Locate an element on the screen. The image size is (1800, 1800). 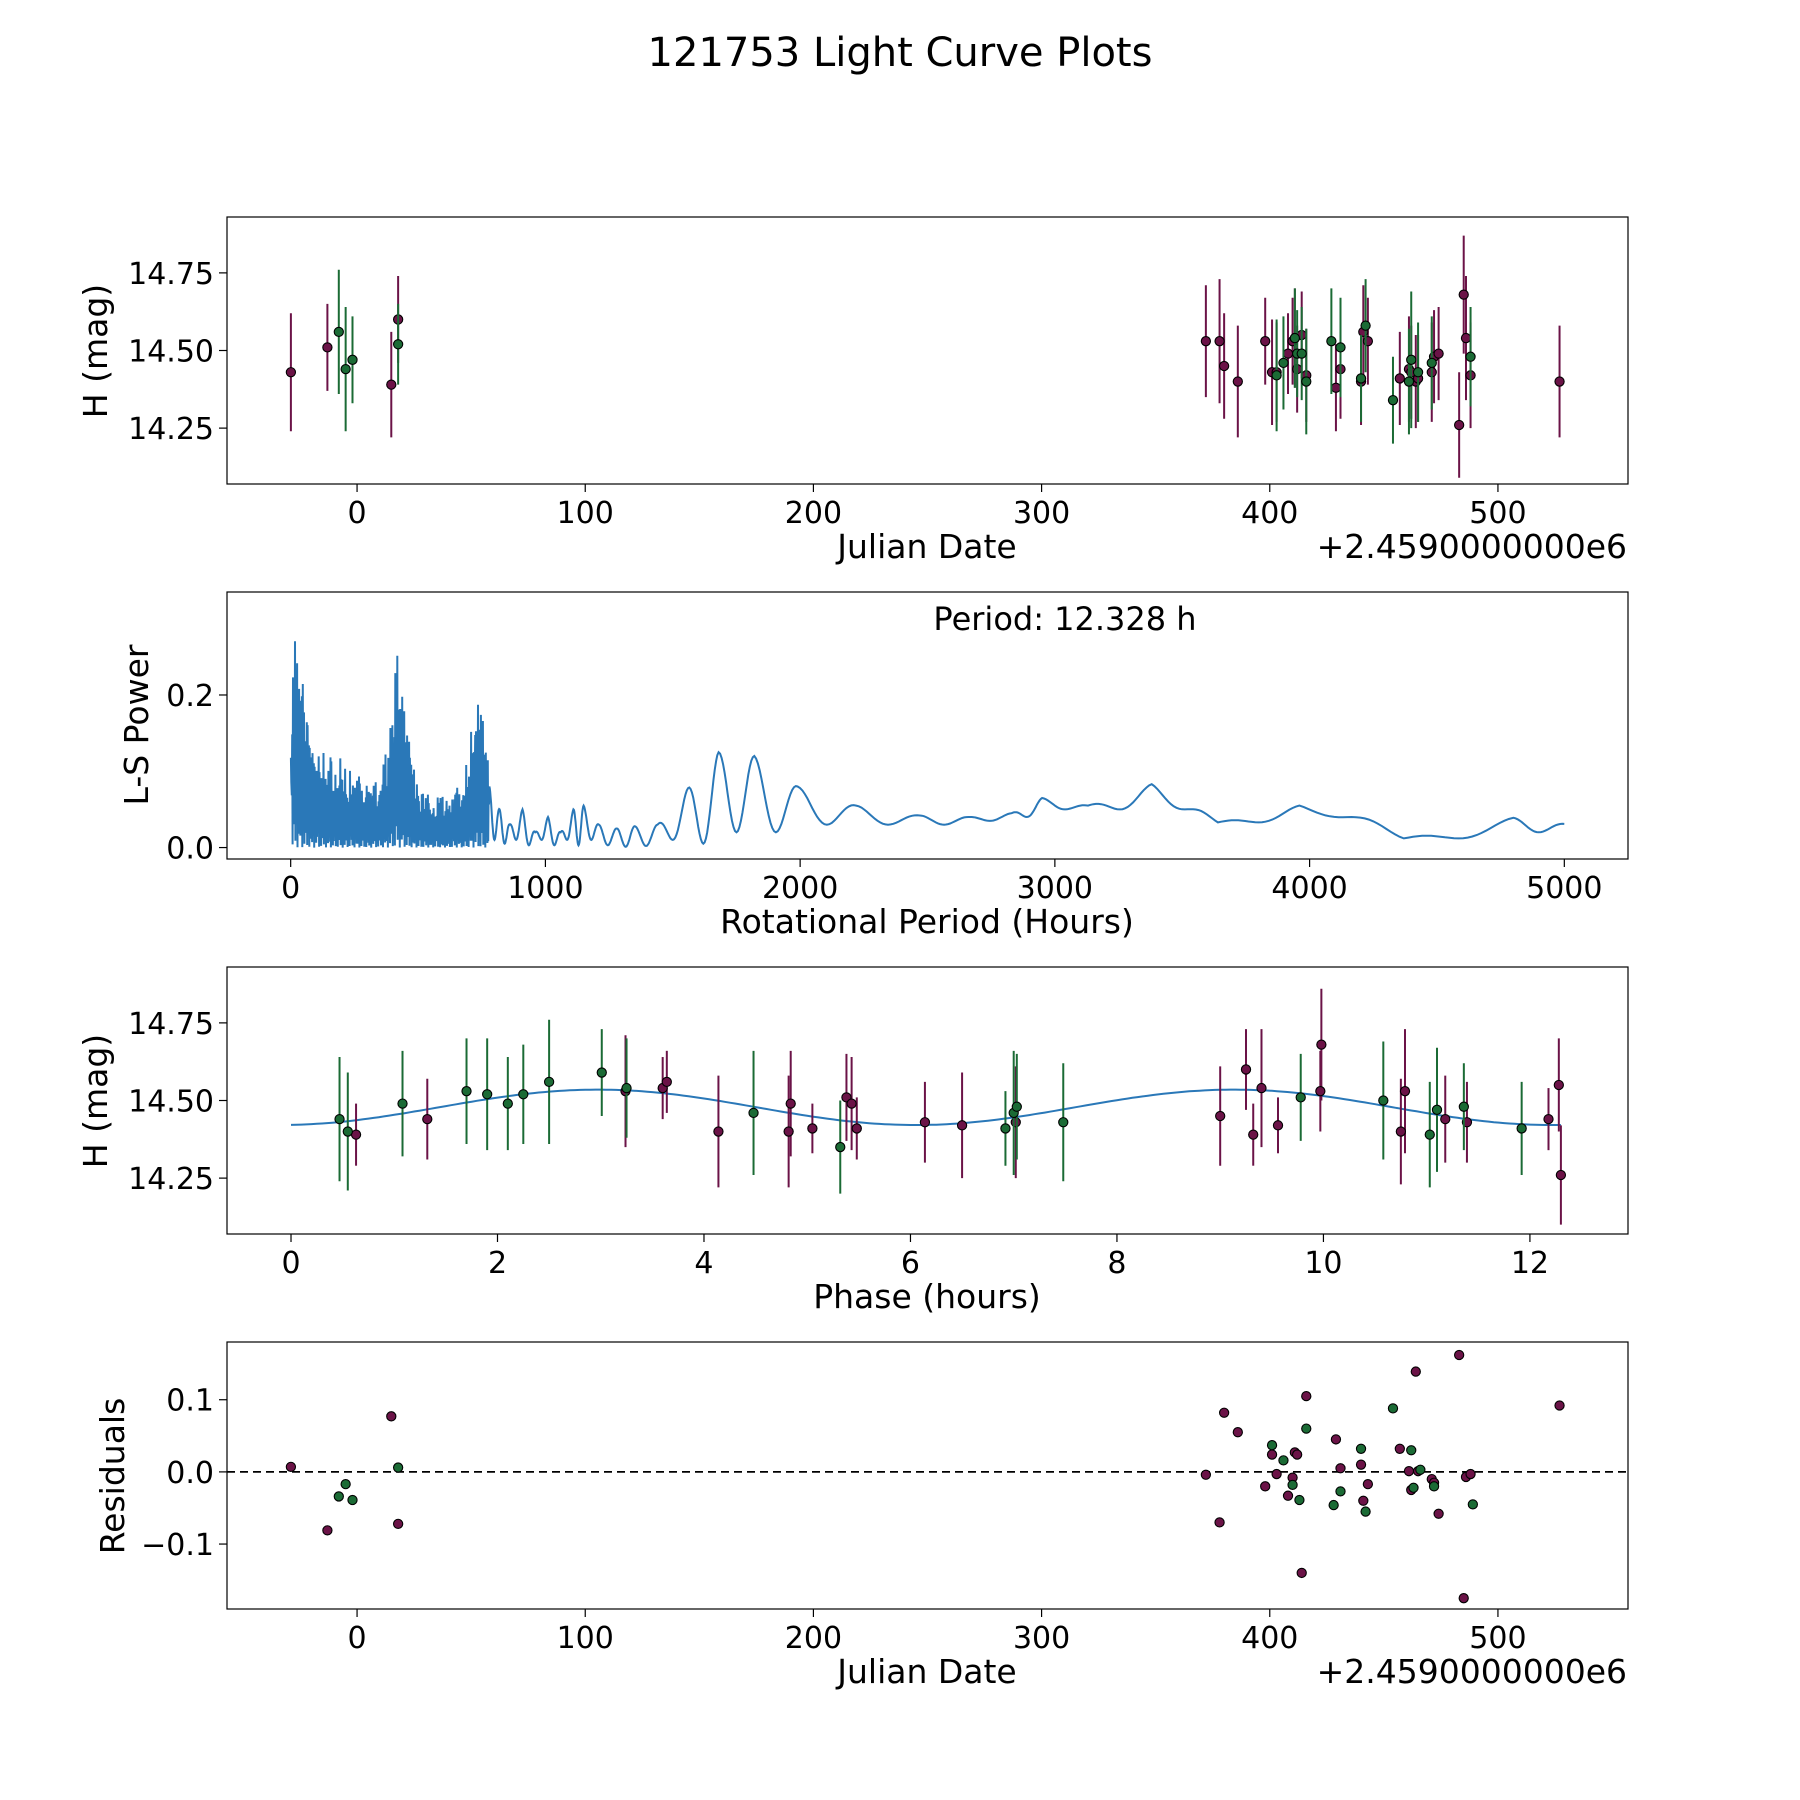
phase-axes-frame is located at coordinates (927, 1100).